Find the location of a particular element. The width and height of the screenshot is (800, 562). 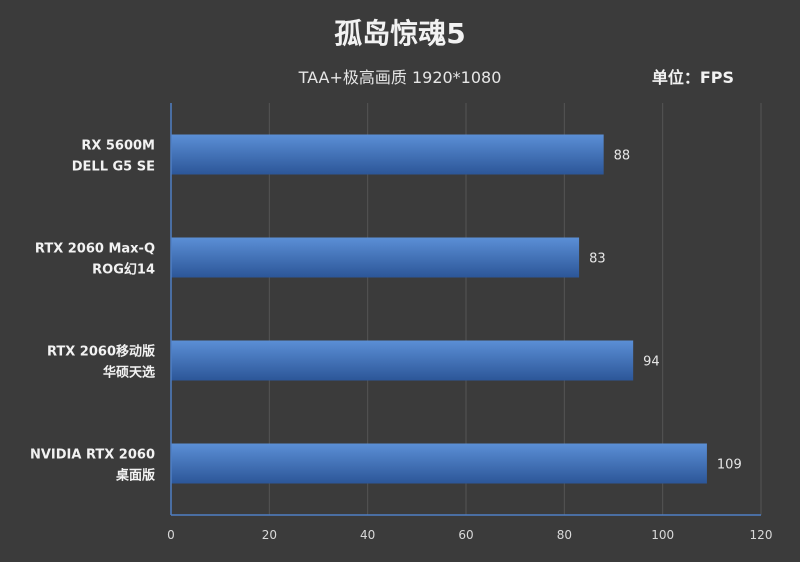

category-label-line: RTX 2060移动版 is located at coordinates (101, 352).